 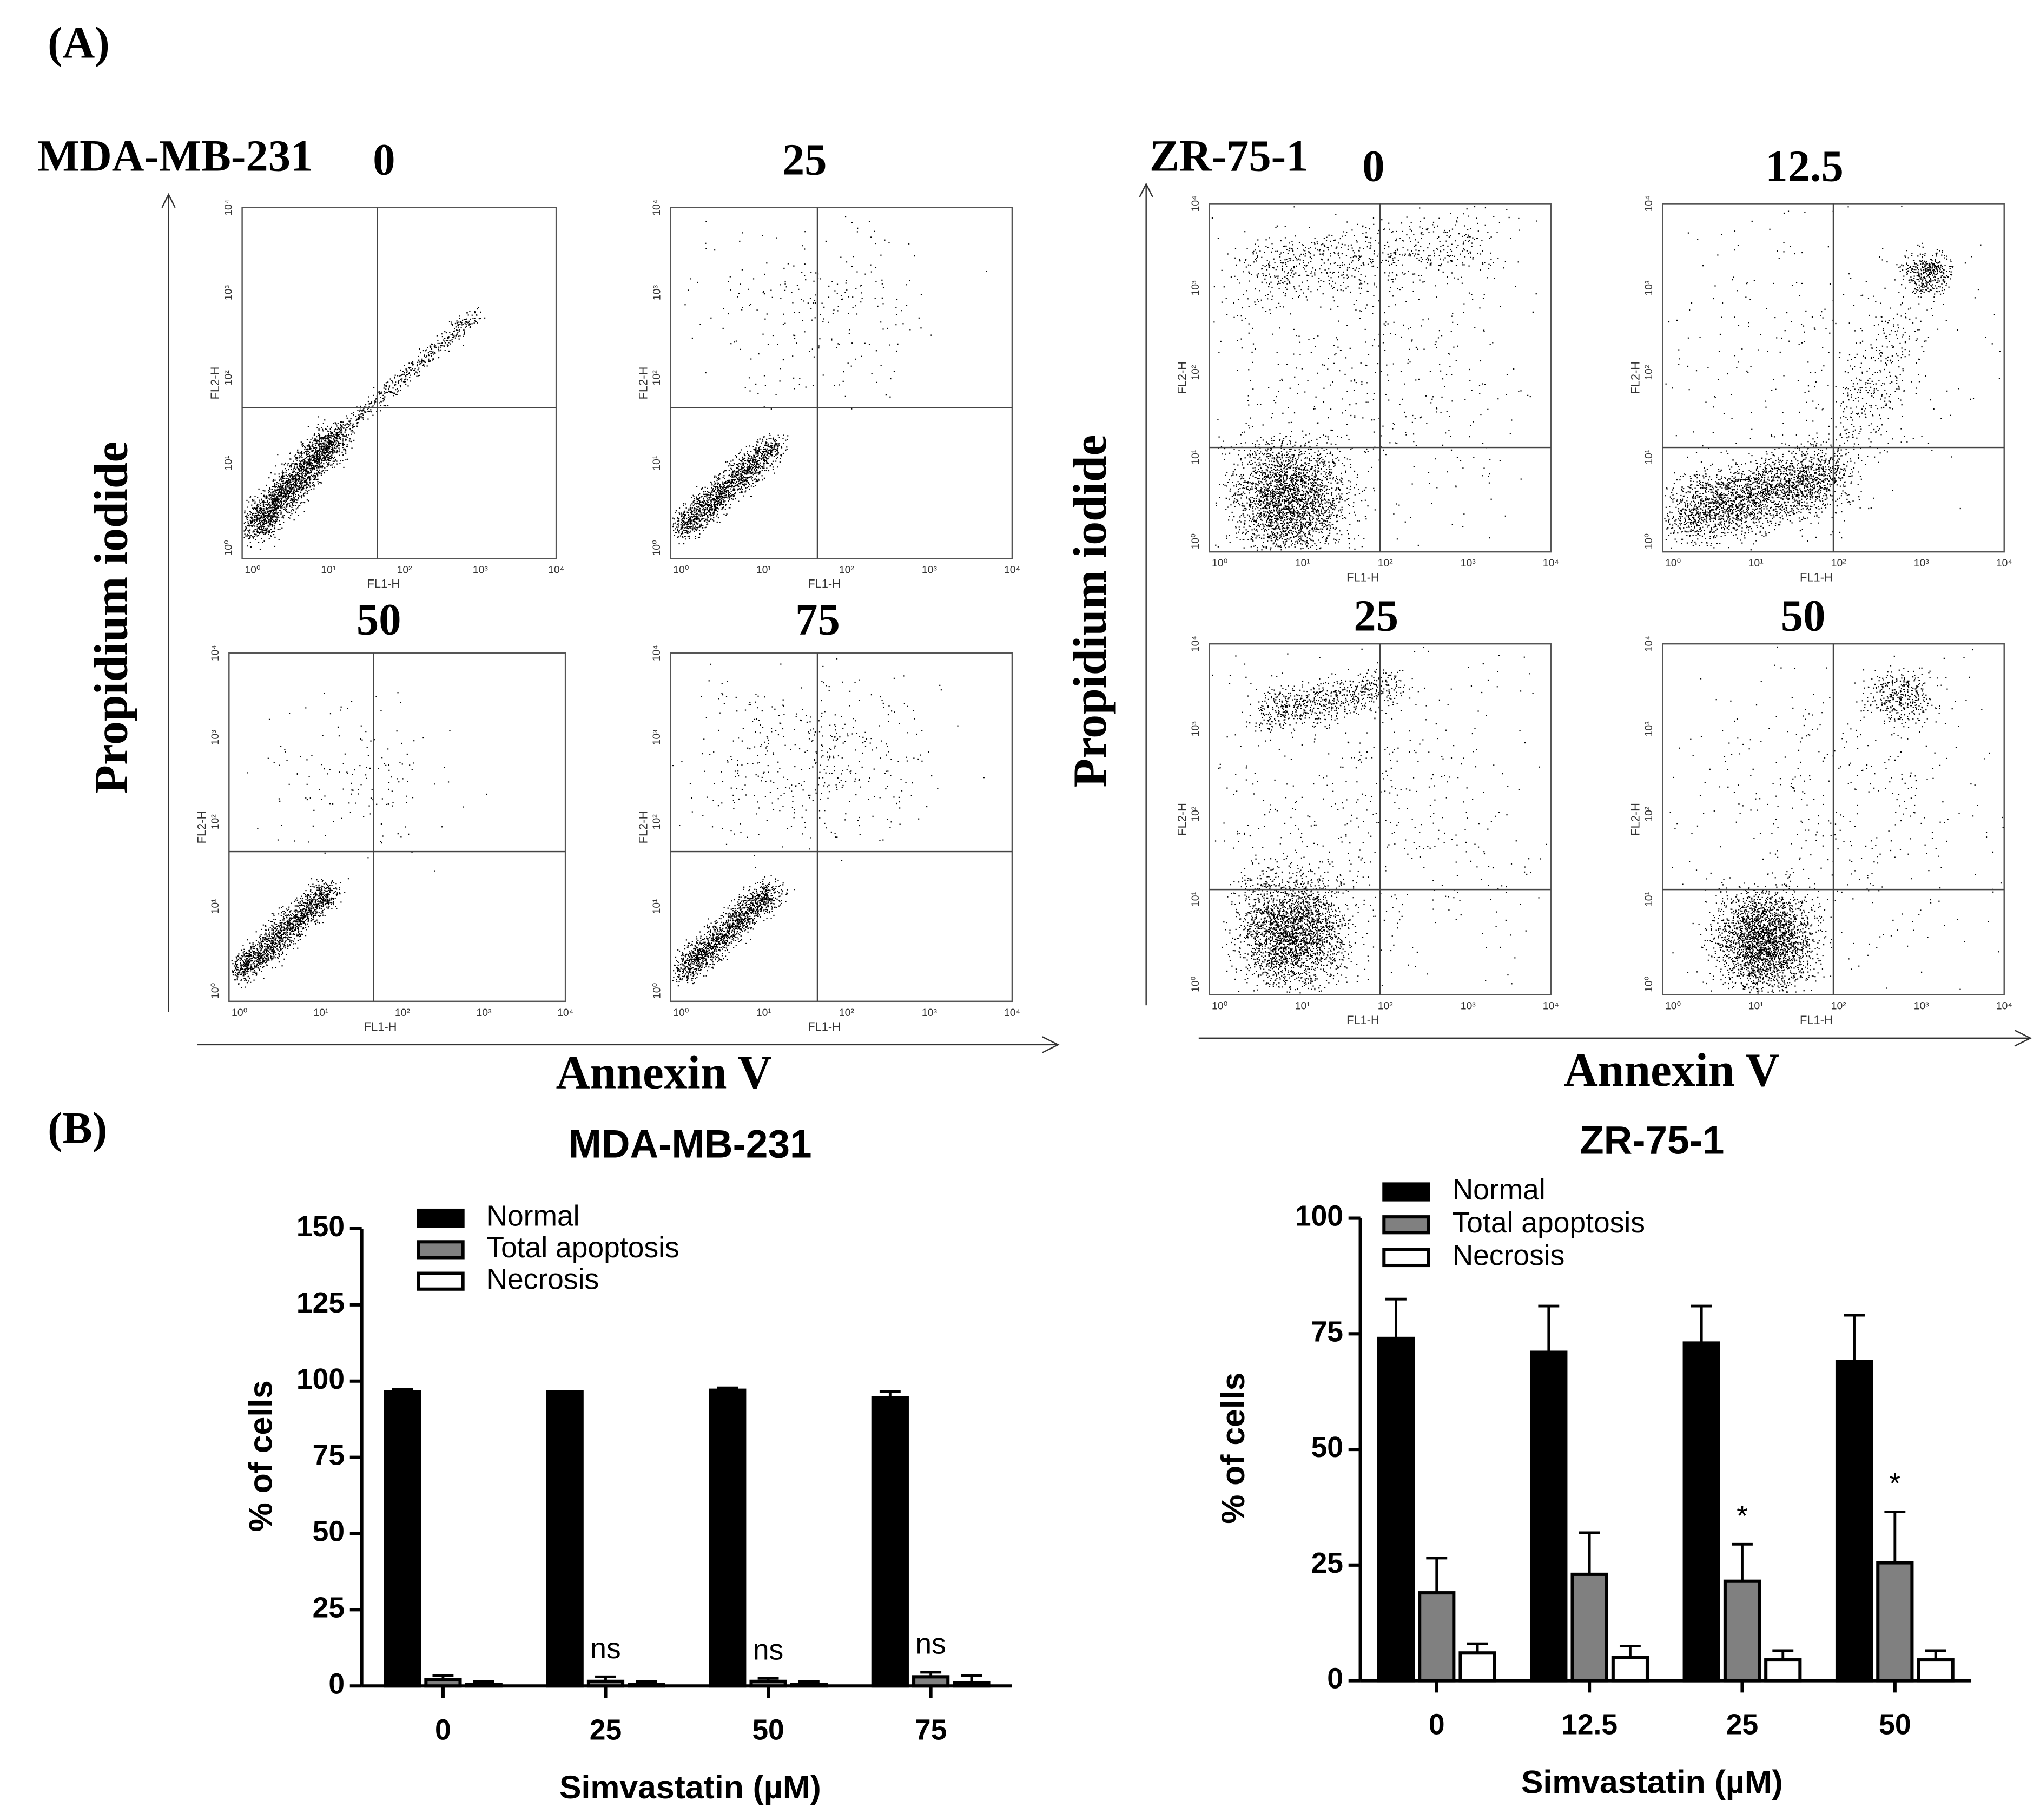 What do you see at coordinates (690, 1787) in the screenshot?
I see `x-axis-title: Simvastatin (µM)` at bounding box center [690, 1787].